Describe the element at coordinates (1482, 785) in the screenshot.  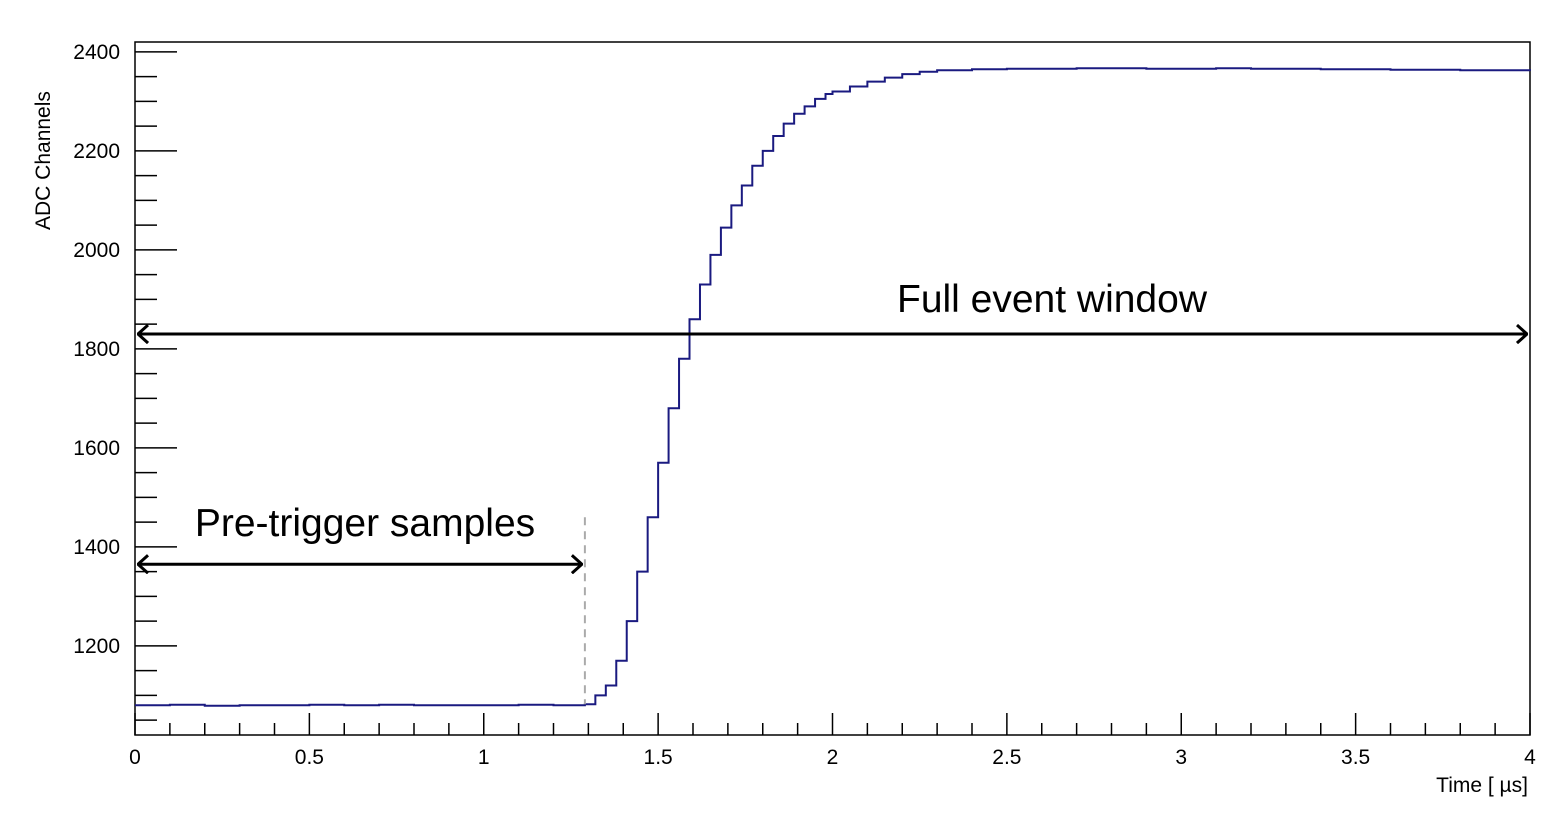
I see `x-axis-title: Time [ µs]` at that location.